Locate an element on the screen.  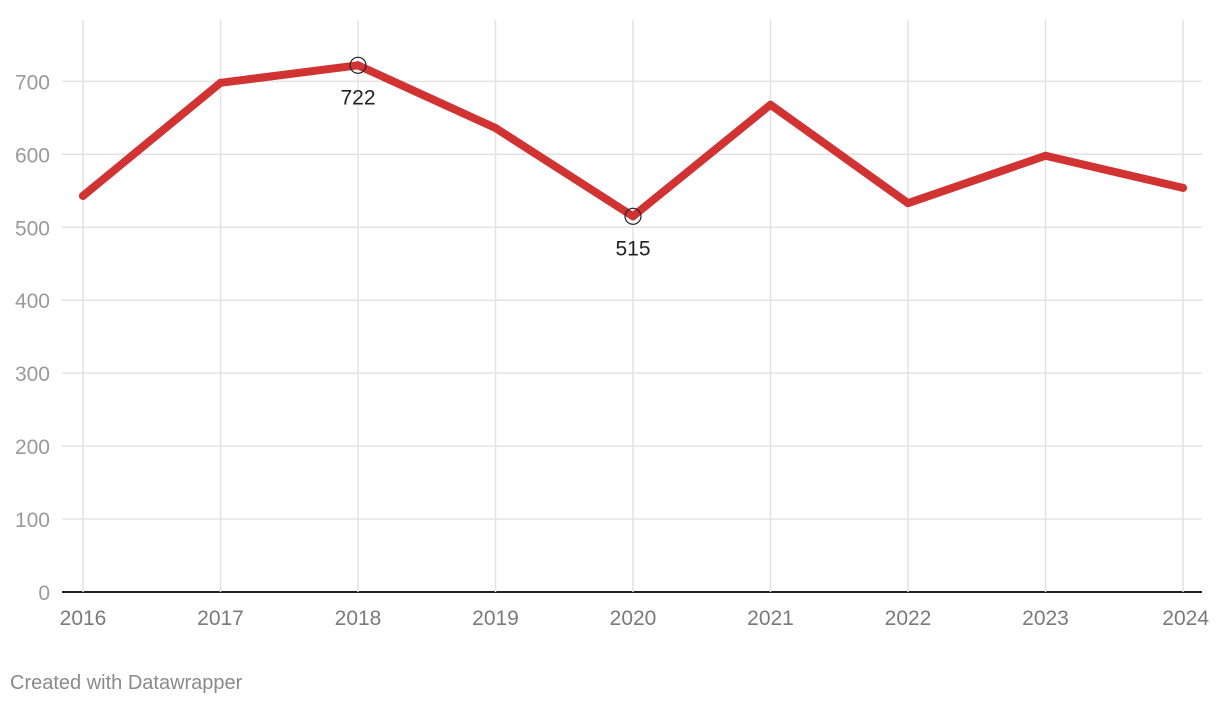
y-tick-label: 700 is located at coordinates (32, 82).